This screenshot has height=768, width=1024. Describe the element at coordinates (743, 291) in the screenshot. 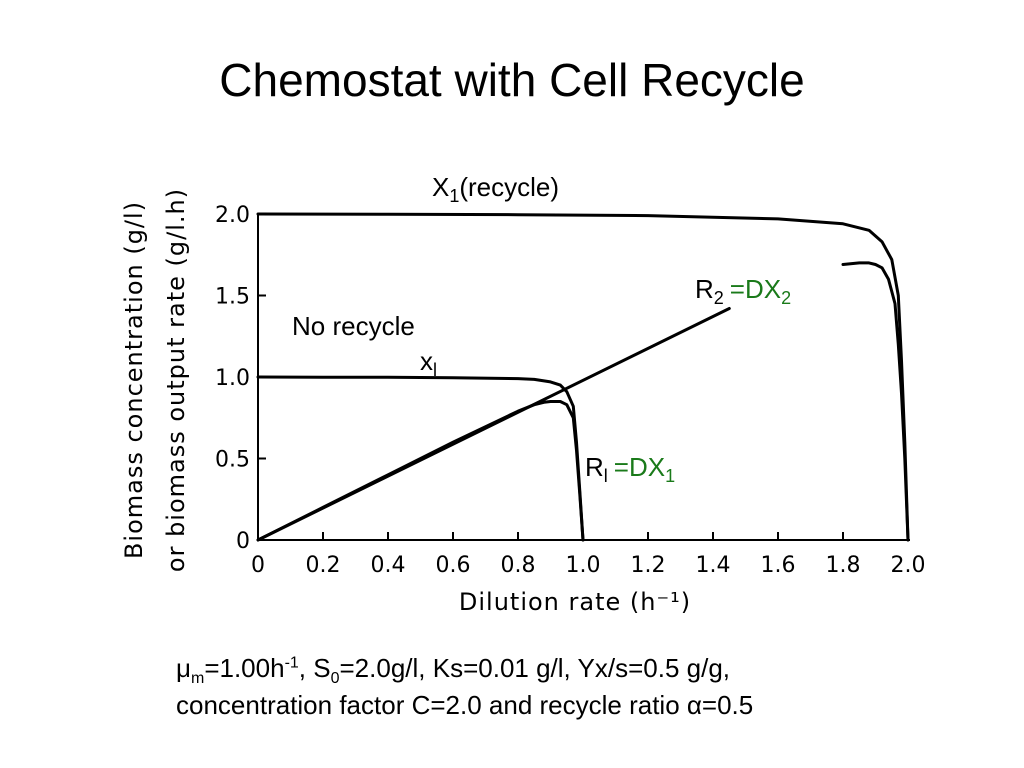

I see `annotation-r2: R2 =DX2` at that location.